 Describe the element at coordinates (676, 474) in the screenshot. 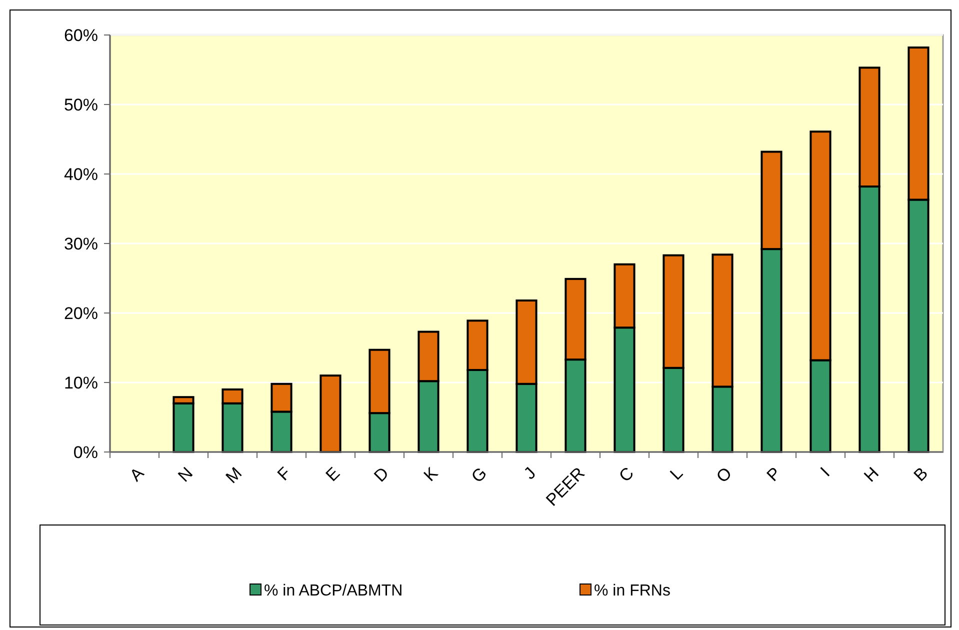

I see `x-tick-label: L` at that location.